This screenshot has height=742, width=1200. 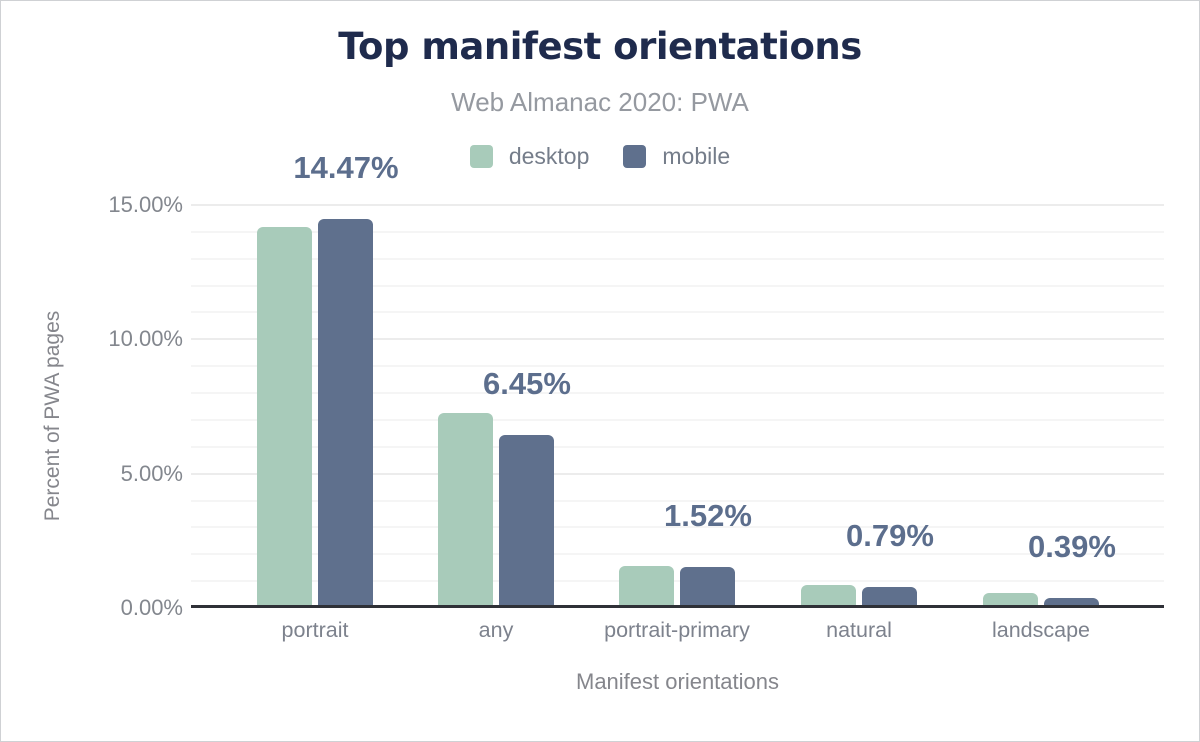 I want to click on y-tick-label: 0.00%, so click(x=151, y=607).